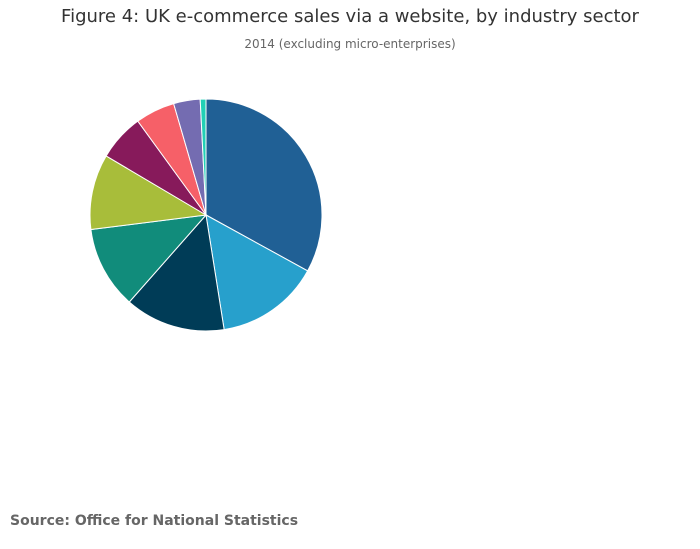 Image resolution: width=700 pixels, height=549 pixels. I want to click on source-note: Source: Office for National Statistics, so click(154, 521).